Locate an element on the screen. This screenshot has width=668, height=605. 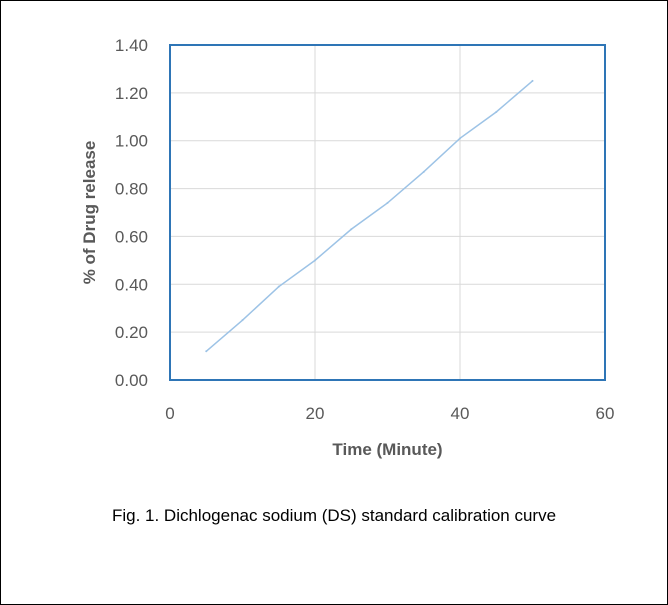
x-tick-labels: 0 20 40 60 is located at coordinates (389, 413).